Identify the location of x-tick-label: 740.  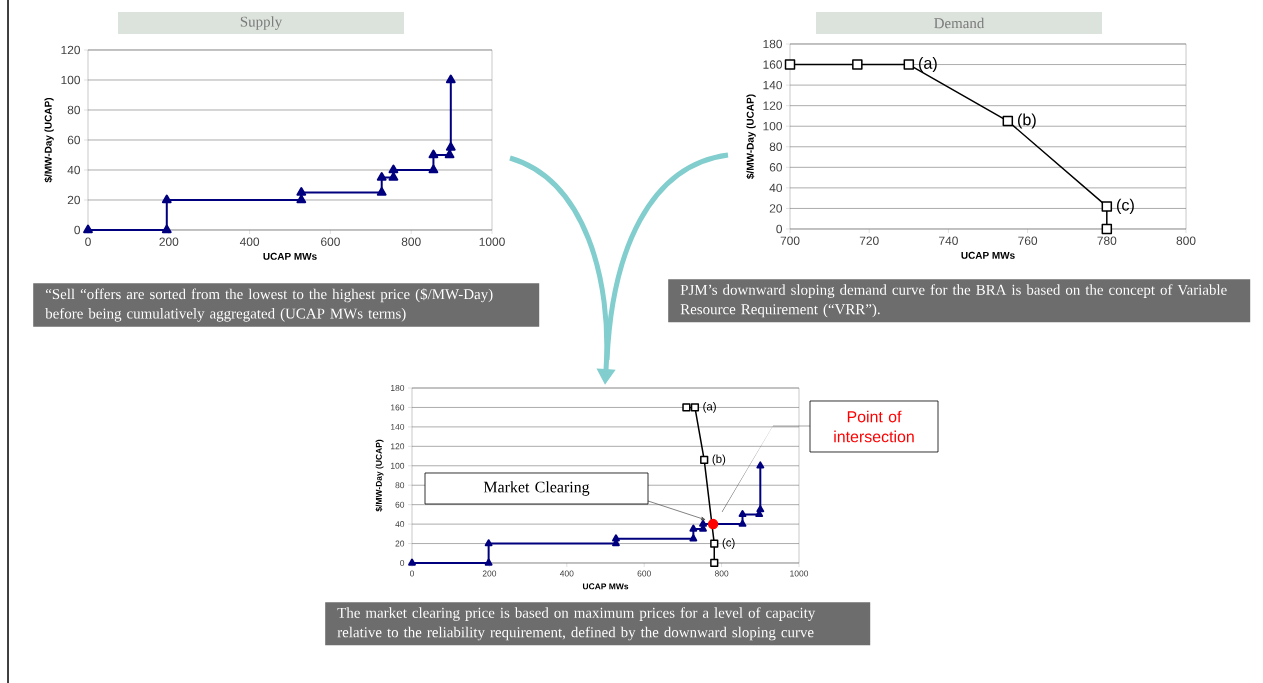
(948, 240).